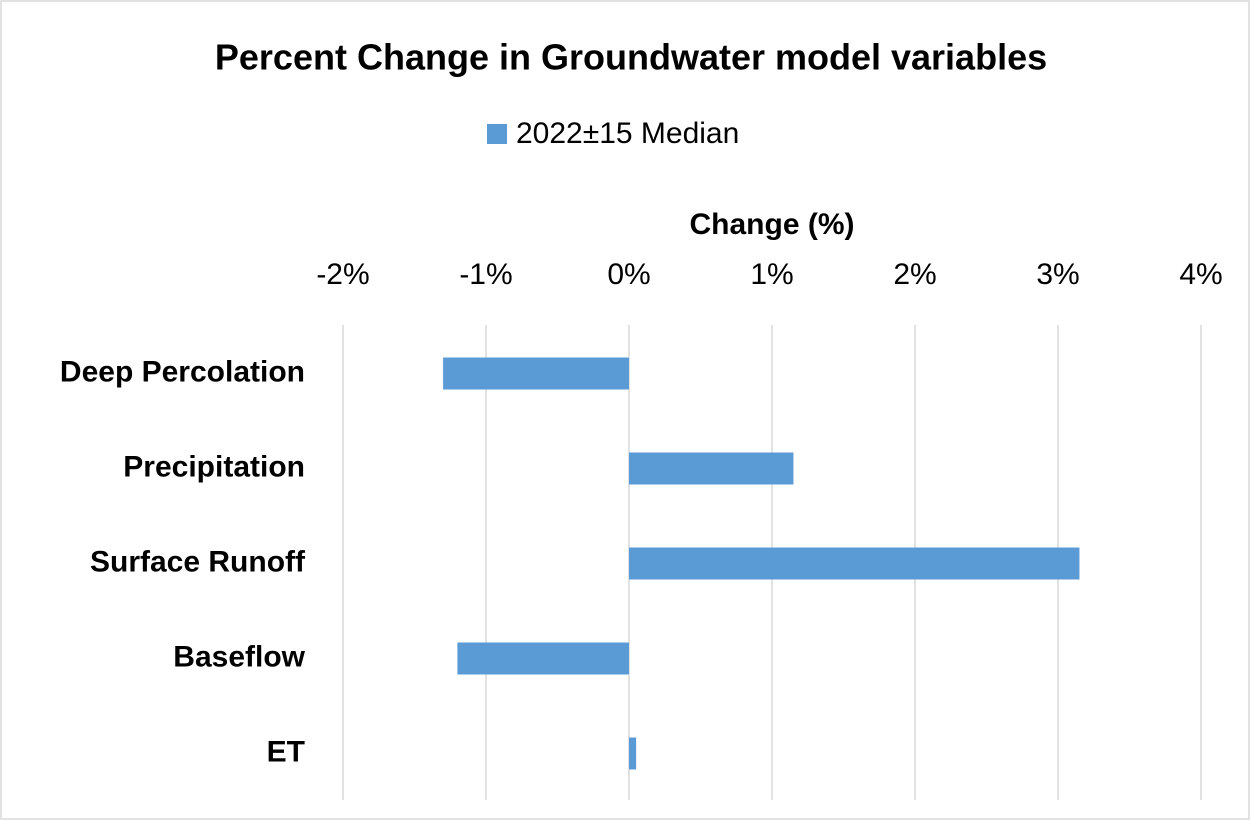  Describe the element at coordinates (214, 466) in the screenshot. I see `y-tick-label: Precipitation` at that location.